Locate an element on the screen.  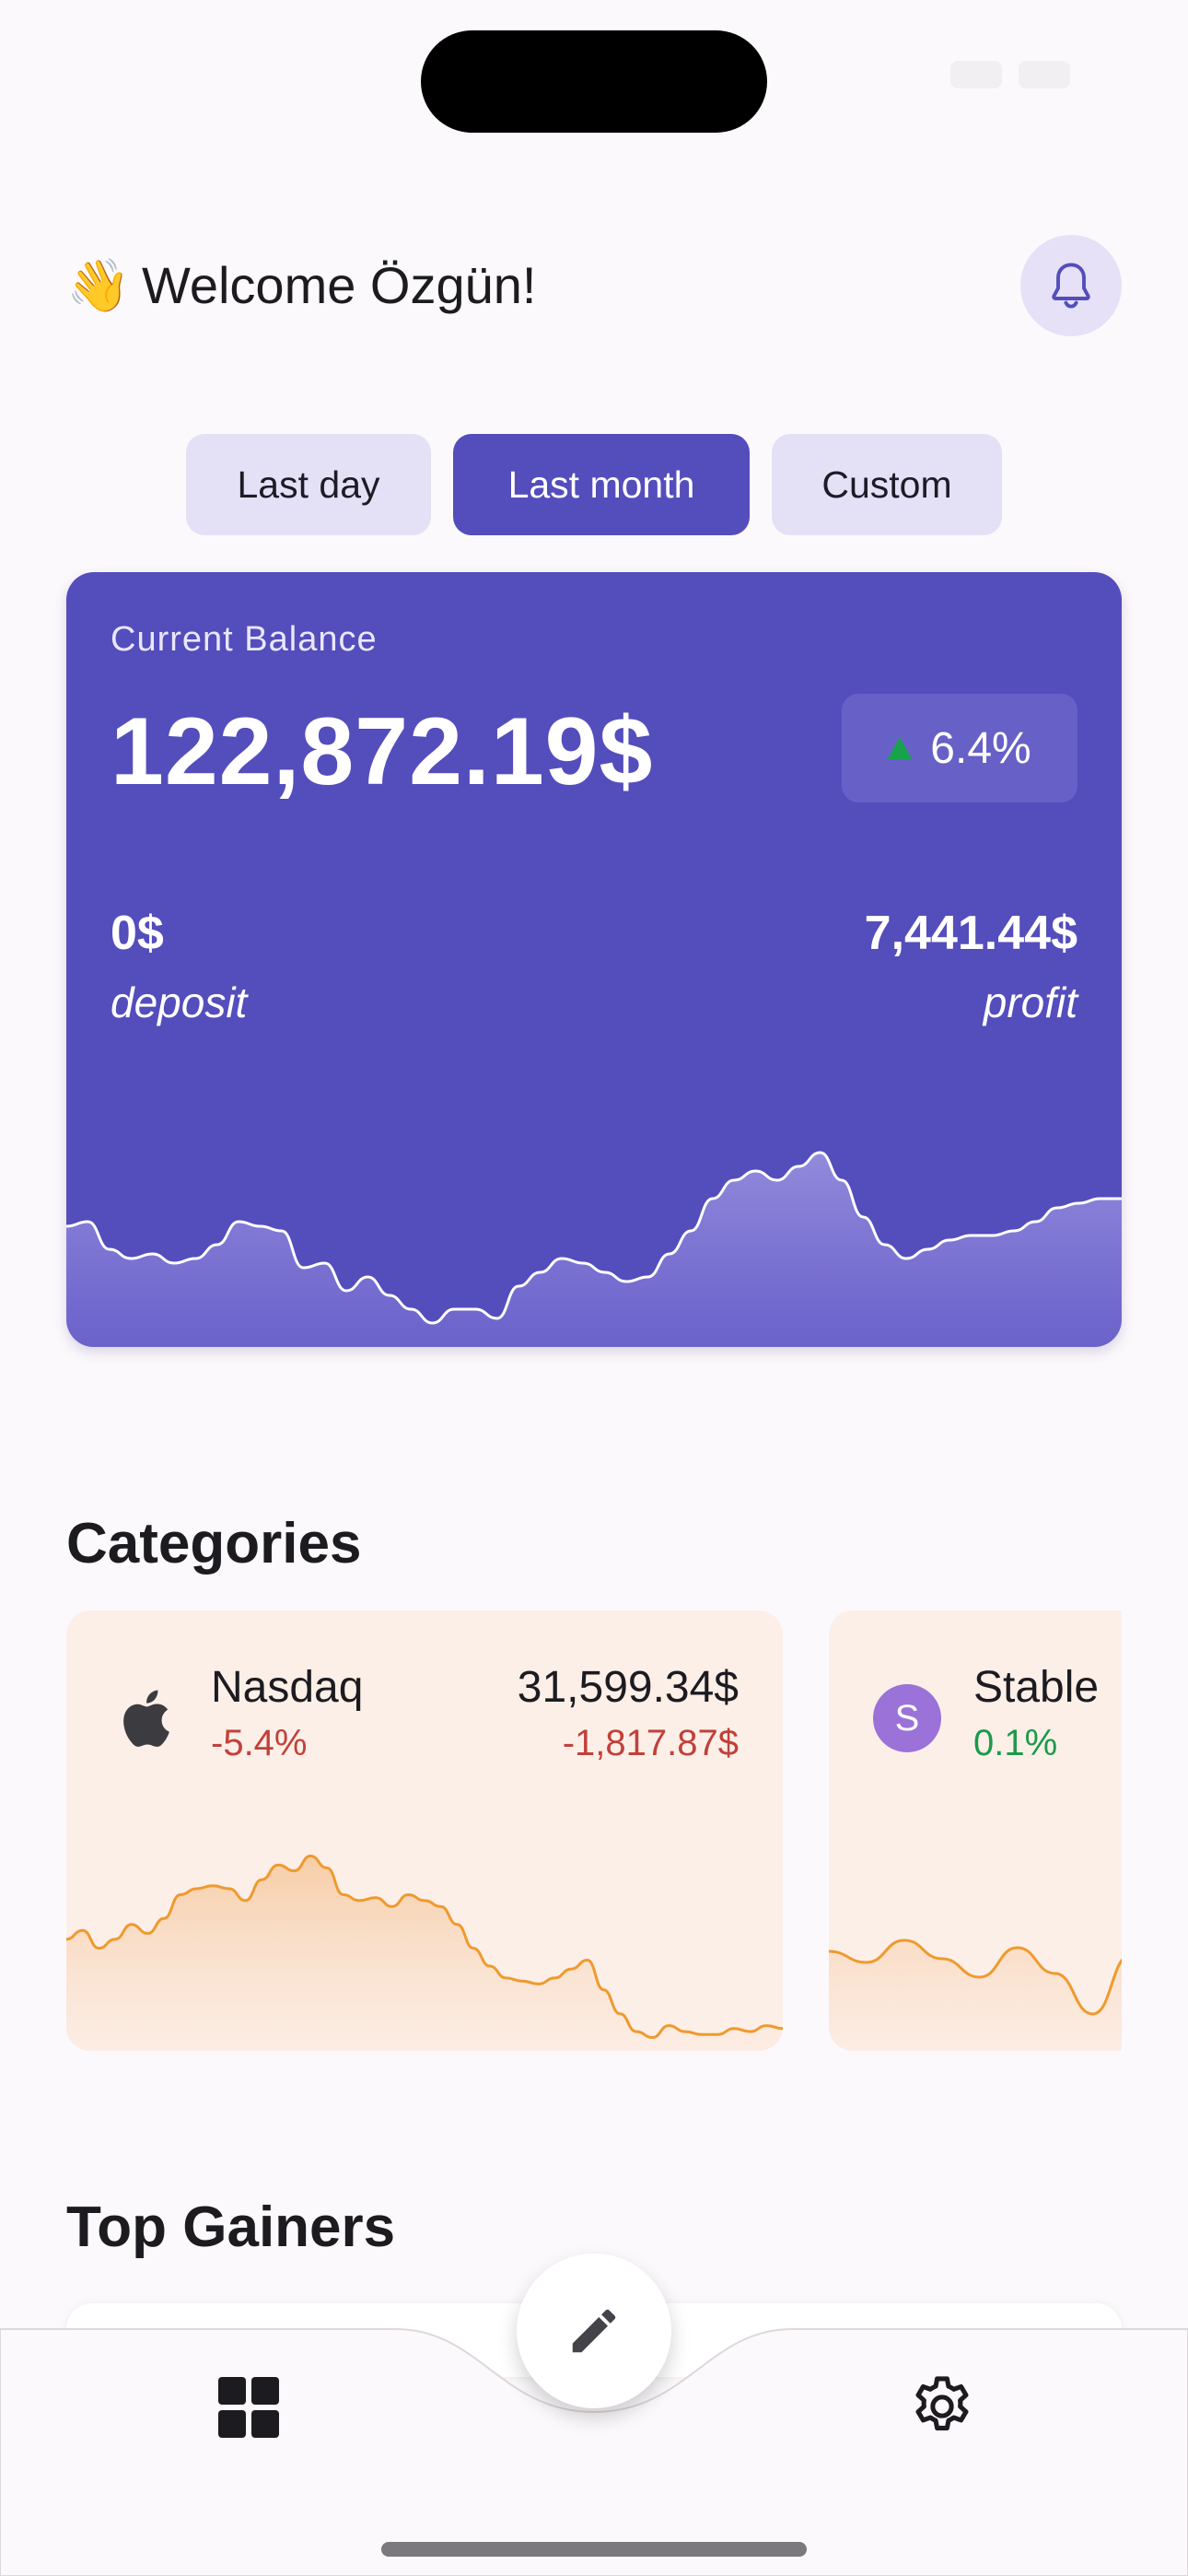
bell-icon is located at coordinates (1071, 286).